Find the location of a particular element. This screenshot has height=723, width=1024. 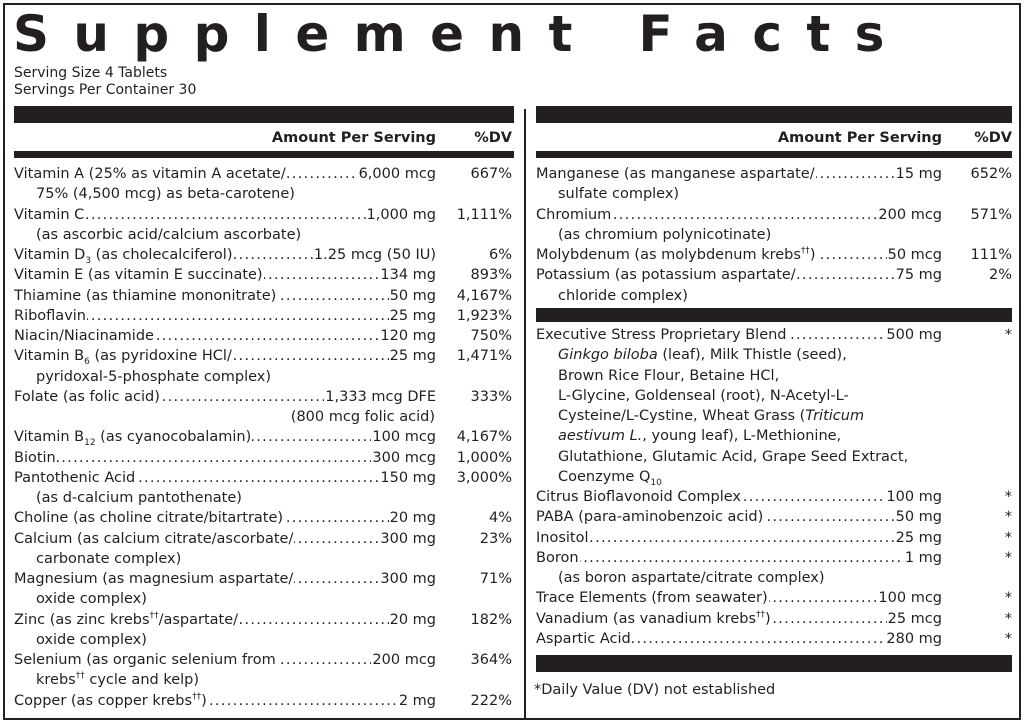

header-rule is located at coordinates (264, 154).